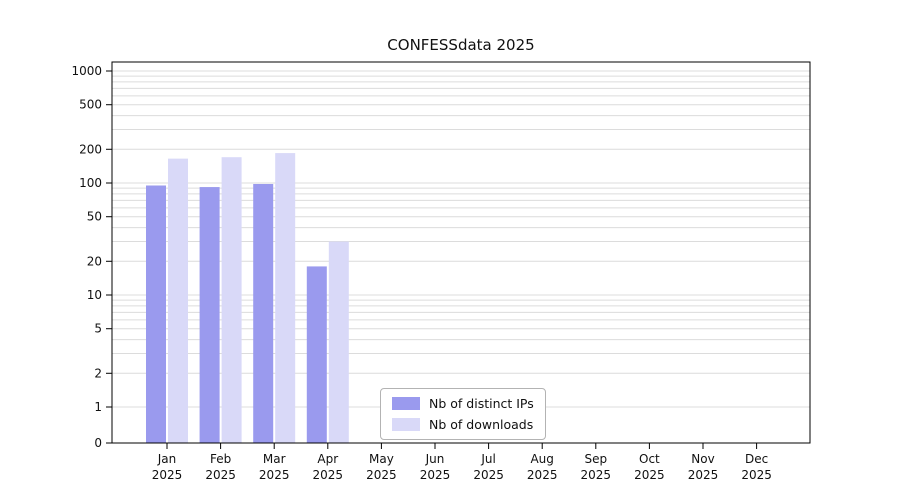  Describe the element at coordinates (649, 467) in the screenshot. I see `x-tick-label: Oct 2025` at that location.